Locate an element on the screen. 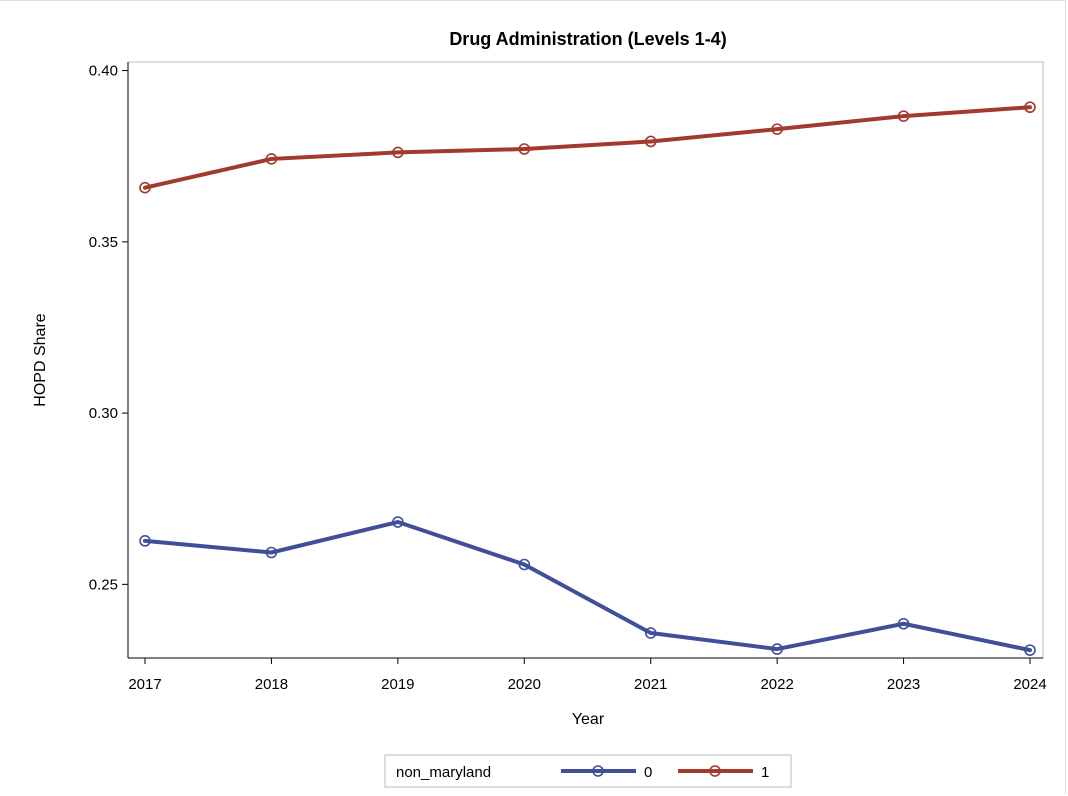 Image resolution: width=1068 pixels, height=796 pixels. y-tick-label: 0.25 is located at coordinates (103, 584).